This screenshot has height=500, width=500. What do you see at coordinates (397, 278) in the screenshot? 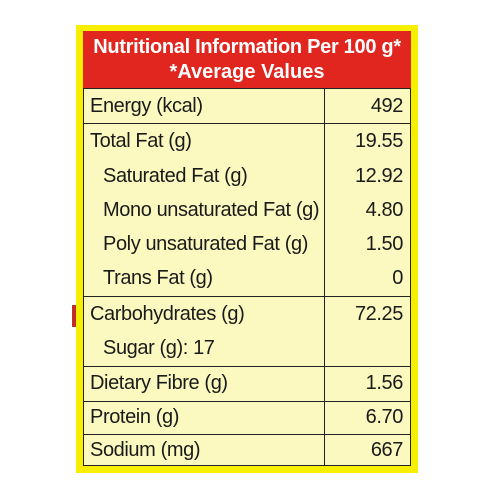
I see `row-value-trans-fat: 0` at bounding box center [397, 278].